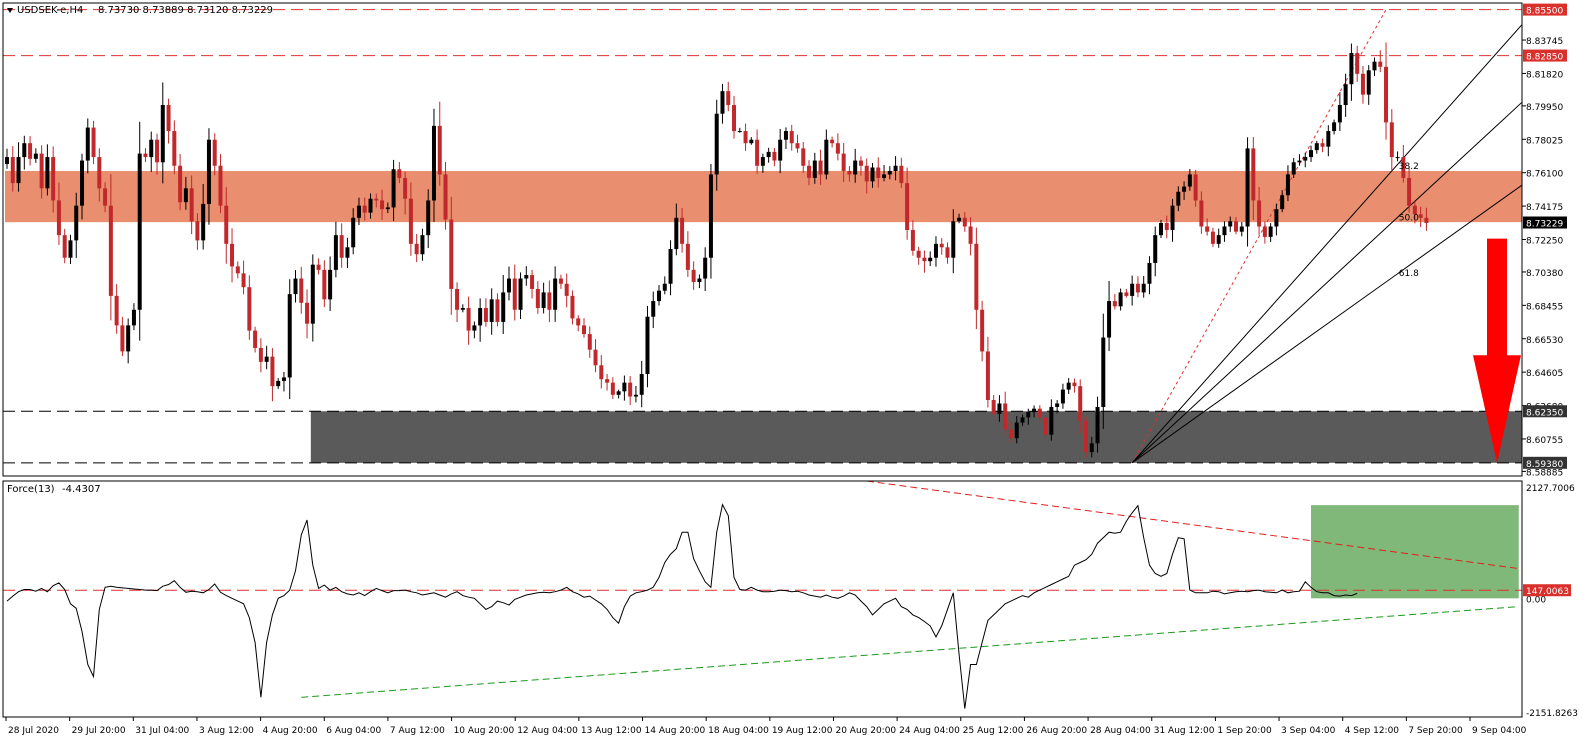 The image size is (1596, 756). What do you see at coordinates (1544, 473) in the screenshot?
I see `price-tick-label: 8.58885` at bounding box center [1544, 473].